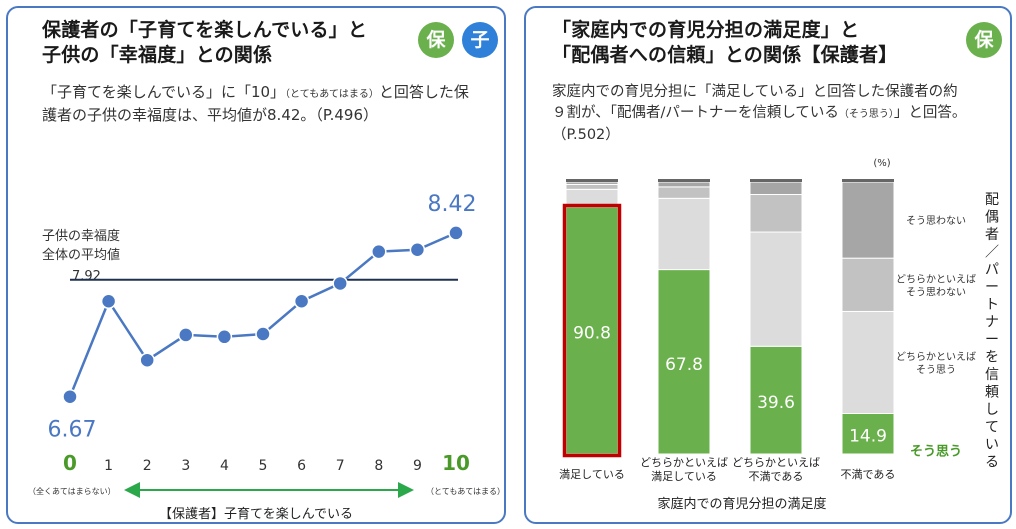 The width and height of the screenshot is (1016, 529). I want to click on right-title: 「家庭内での育児分担の満足度」と 「配偶者への信頼」との関係【保護者】, so click(724, 43).